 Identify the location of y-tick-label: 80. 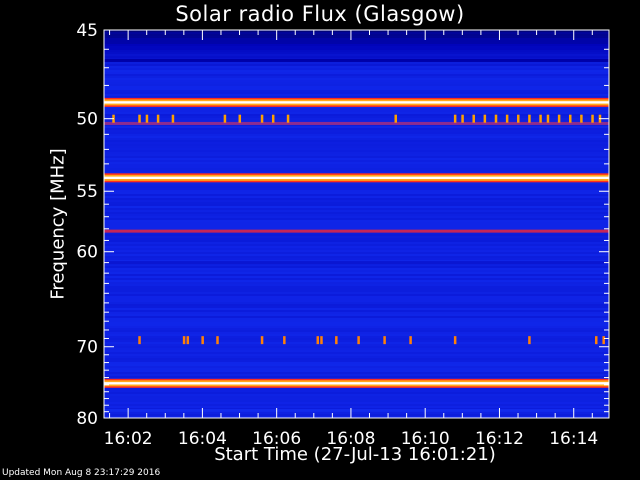
(87, 419).